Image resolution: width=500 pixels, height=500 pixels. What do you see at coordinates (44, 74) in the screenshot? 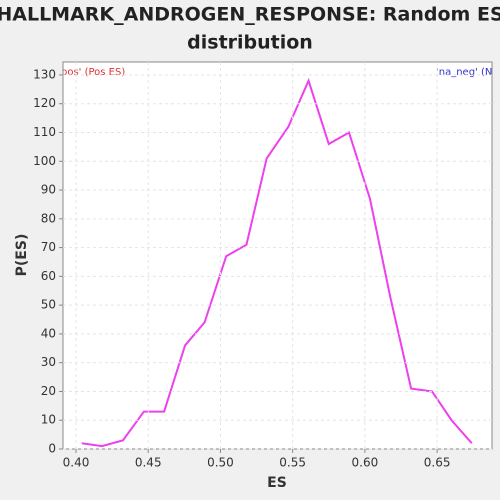
I see `y-tick-label: 130` at bounding box center [44, 74].